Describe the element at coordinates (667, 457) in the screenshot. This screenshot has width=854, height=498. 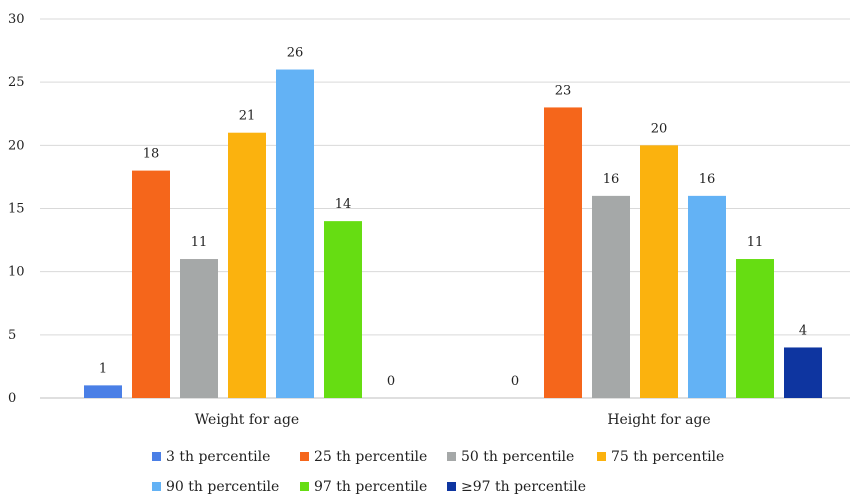
I see `legend-label: 75 th percentile` at that location.